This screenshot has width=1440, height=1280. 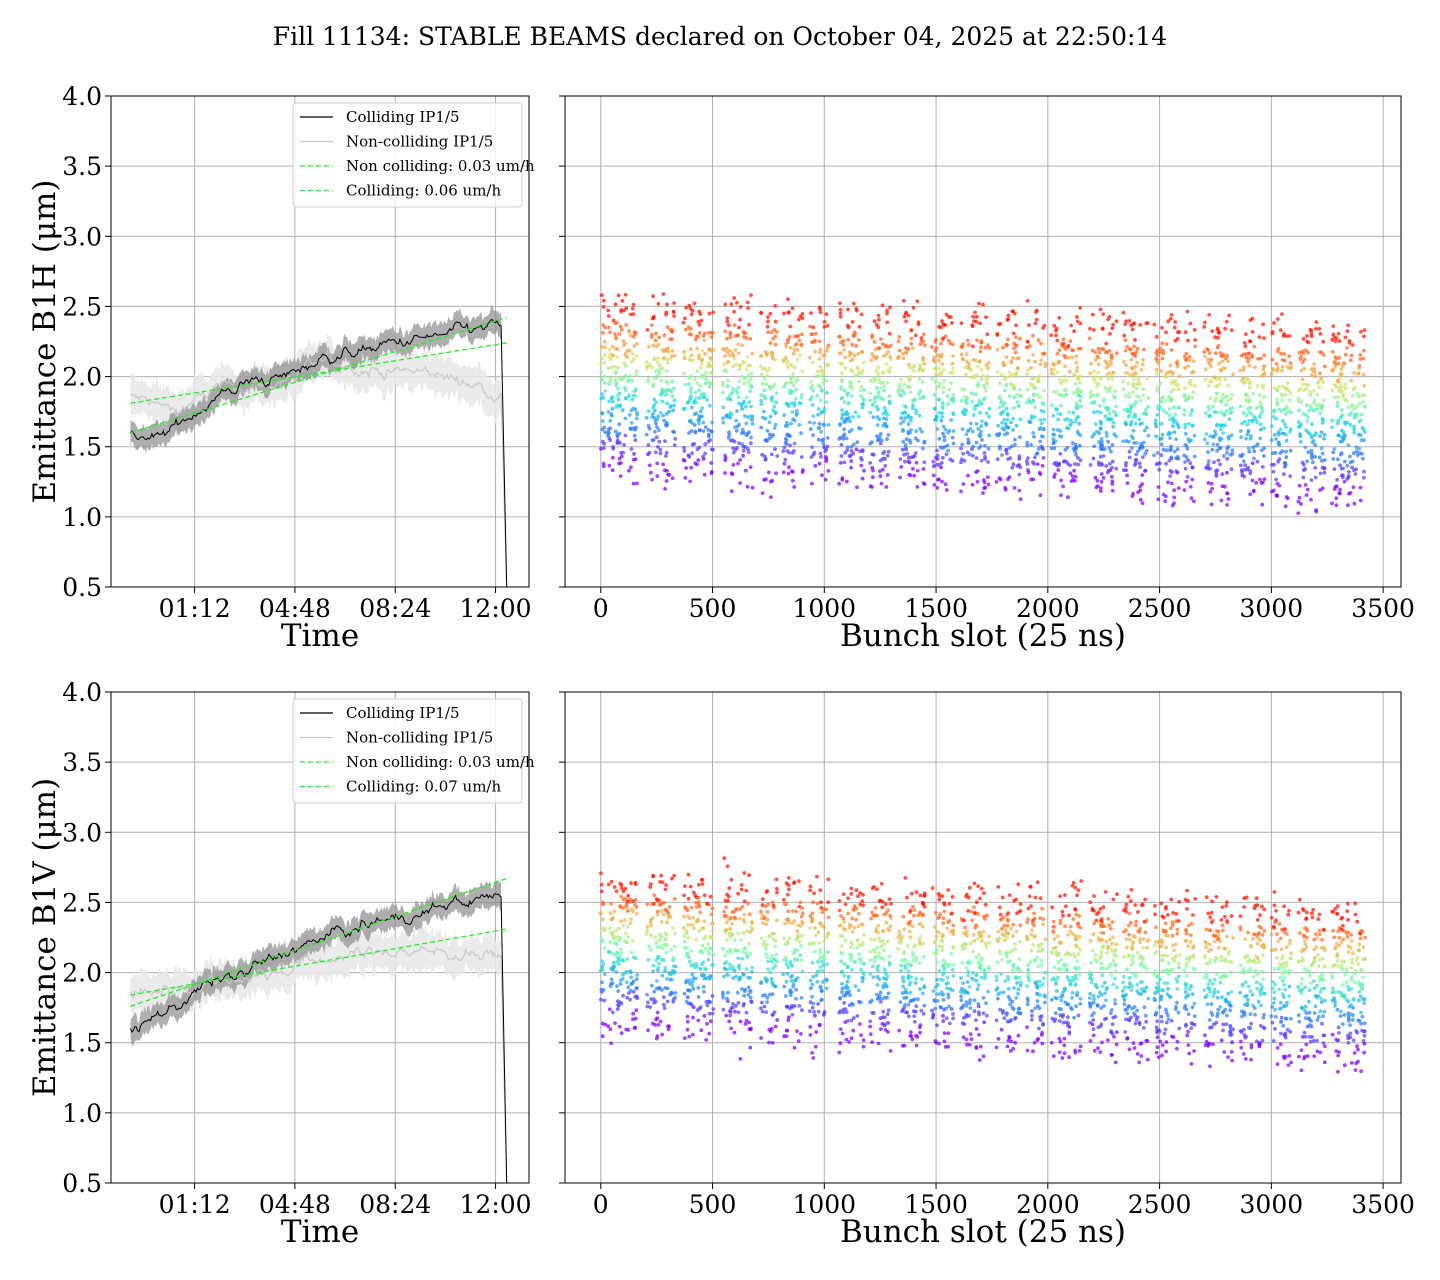 What do you see at coordinates (1160, 608) in the screenshot?
I see `x-tick-label: 2500` at bounding box center [1160, 608].